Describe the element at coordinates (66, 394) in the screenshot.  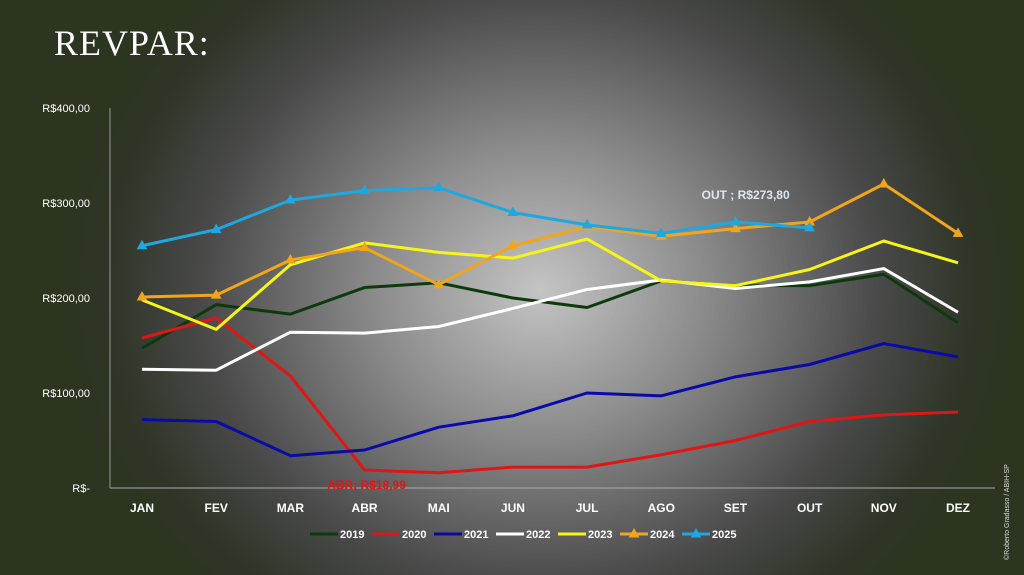
I see `y-tick-label: R$100,00` at that location.